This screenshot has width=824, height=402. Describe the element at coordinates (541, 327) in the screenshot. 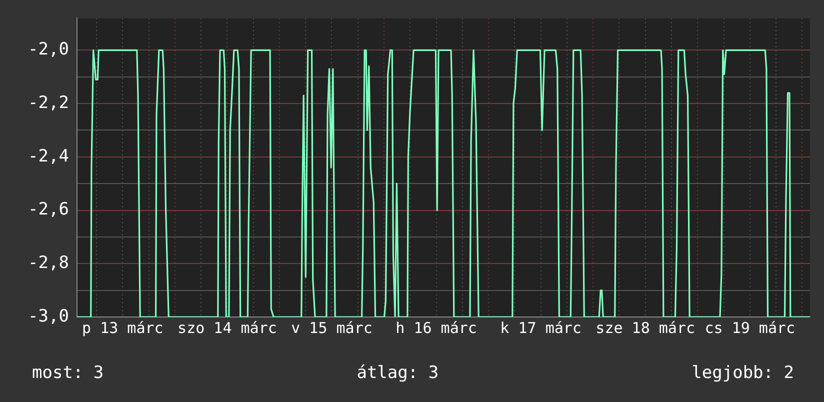

I see `x-tick-label: k 17 márc` at that location.